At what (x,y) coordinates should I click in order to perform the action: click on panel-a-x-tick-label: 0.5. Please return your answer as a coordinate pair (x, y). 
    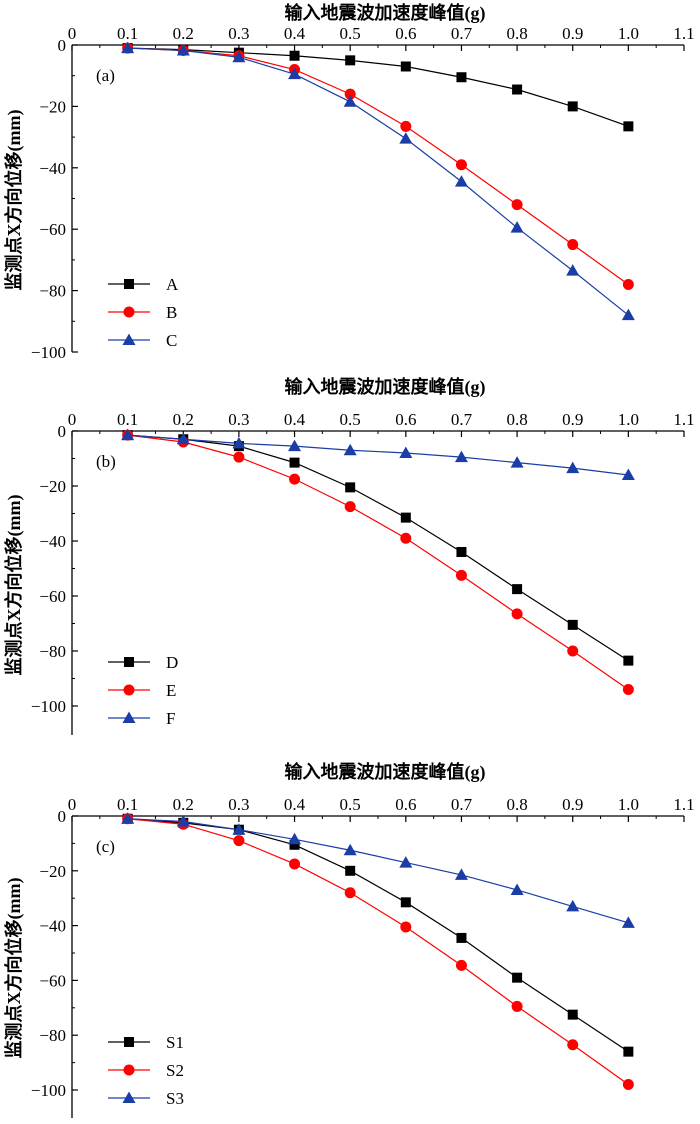
    Looking at the image, I should click on (350, 33).